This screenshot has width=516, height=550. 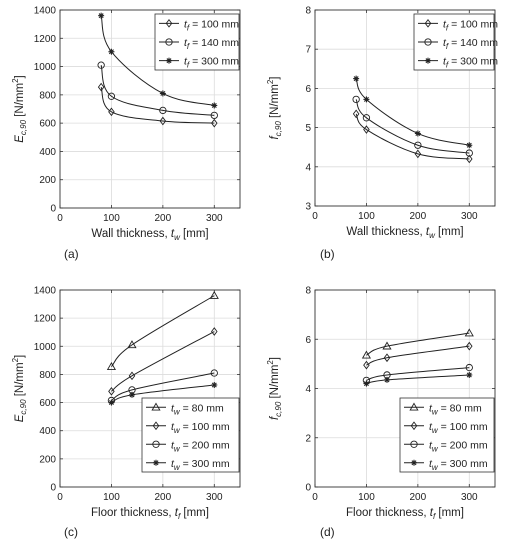 What do you see at coordinates (20, 139) in the screenshot?
I see `y-axis-label-main: E` at bounding box center [20, 139].